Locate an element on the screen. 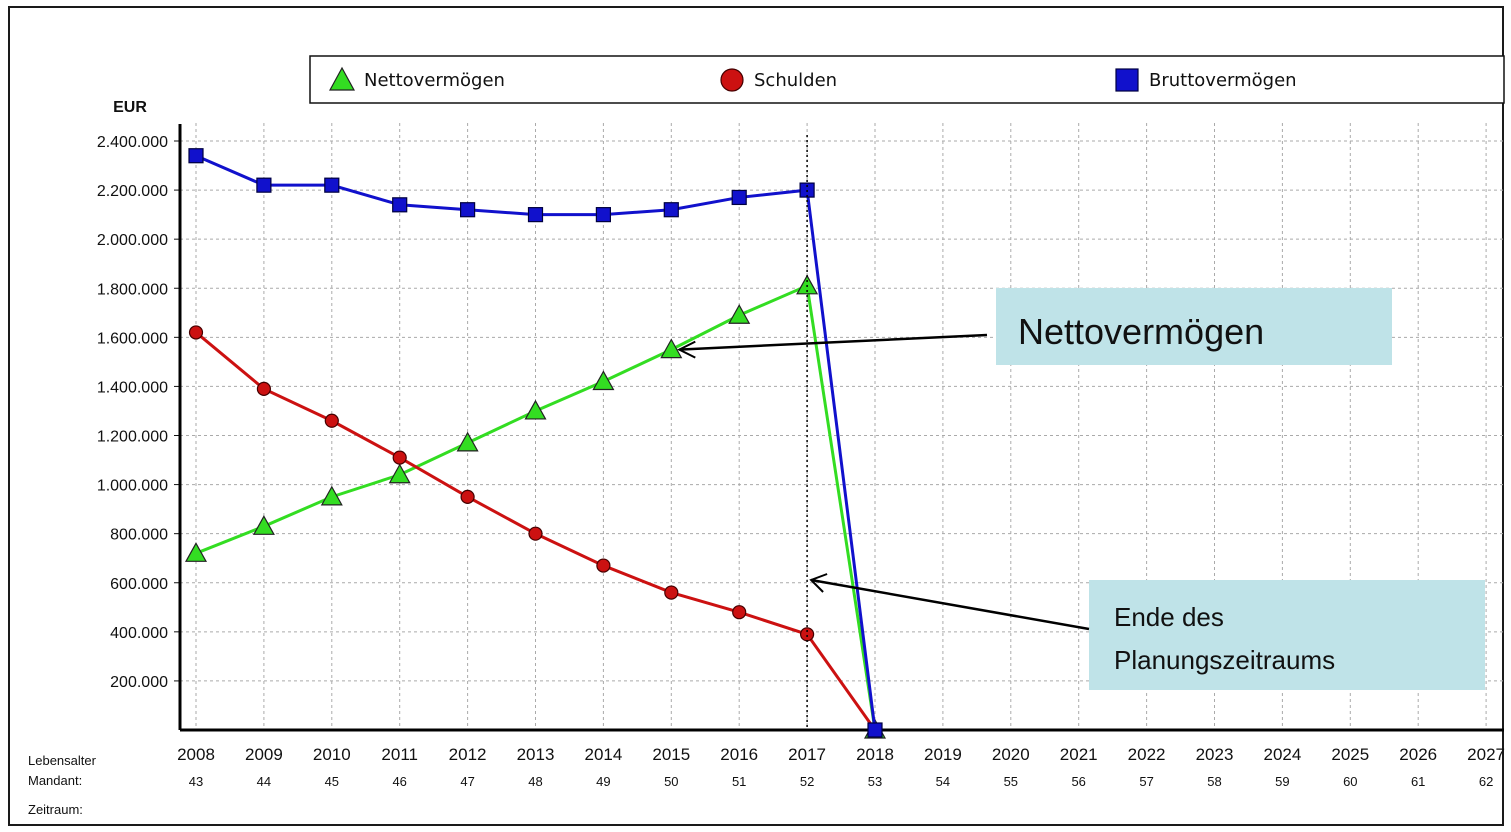 This screenshot has height=832, width=1511. y-tick-label: 1.600.000 is located at coordinates (132, 338).